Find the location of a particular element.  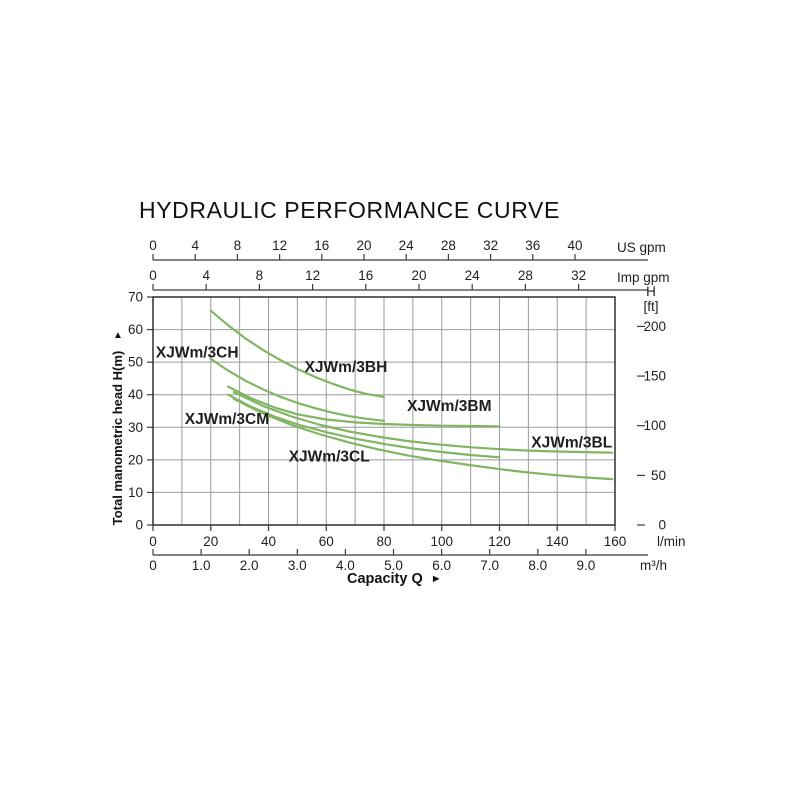

x-axis-m3h: 0 1.0 2.0 3.0 4.0 5.0 6.0 7.0 8.0 9.0 m³/h is located at coordinates (408, 561).